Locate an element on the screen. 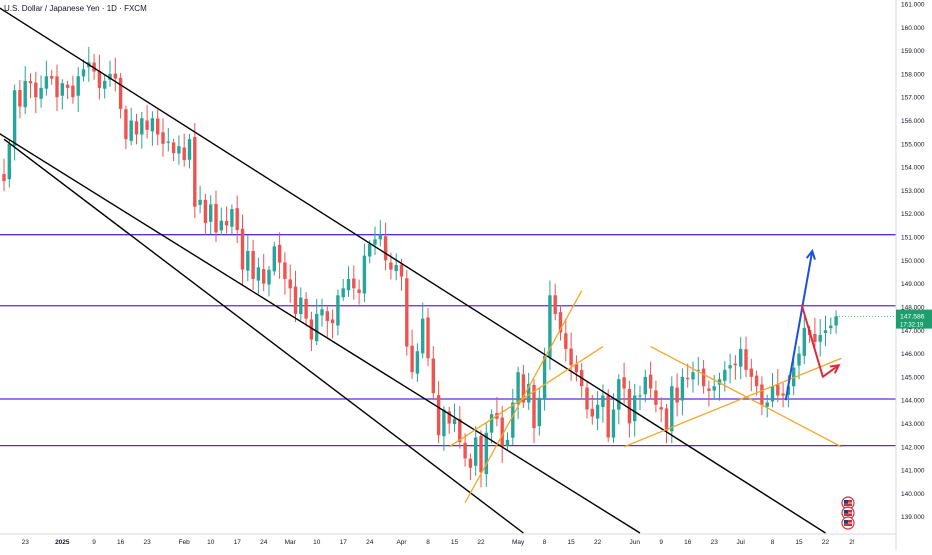 The height and width of the screenshot is (555, 932). y-tick-label: 154.000 is located at coordinates (913, 168).